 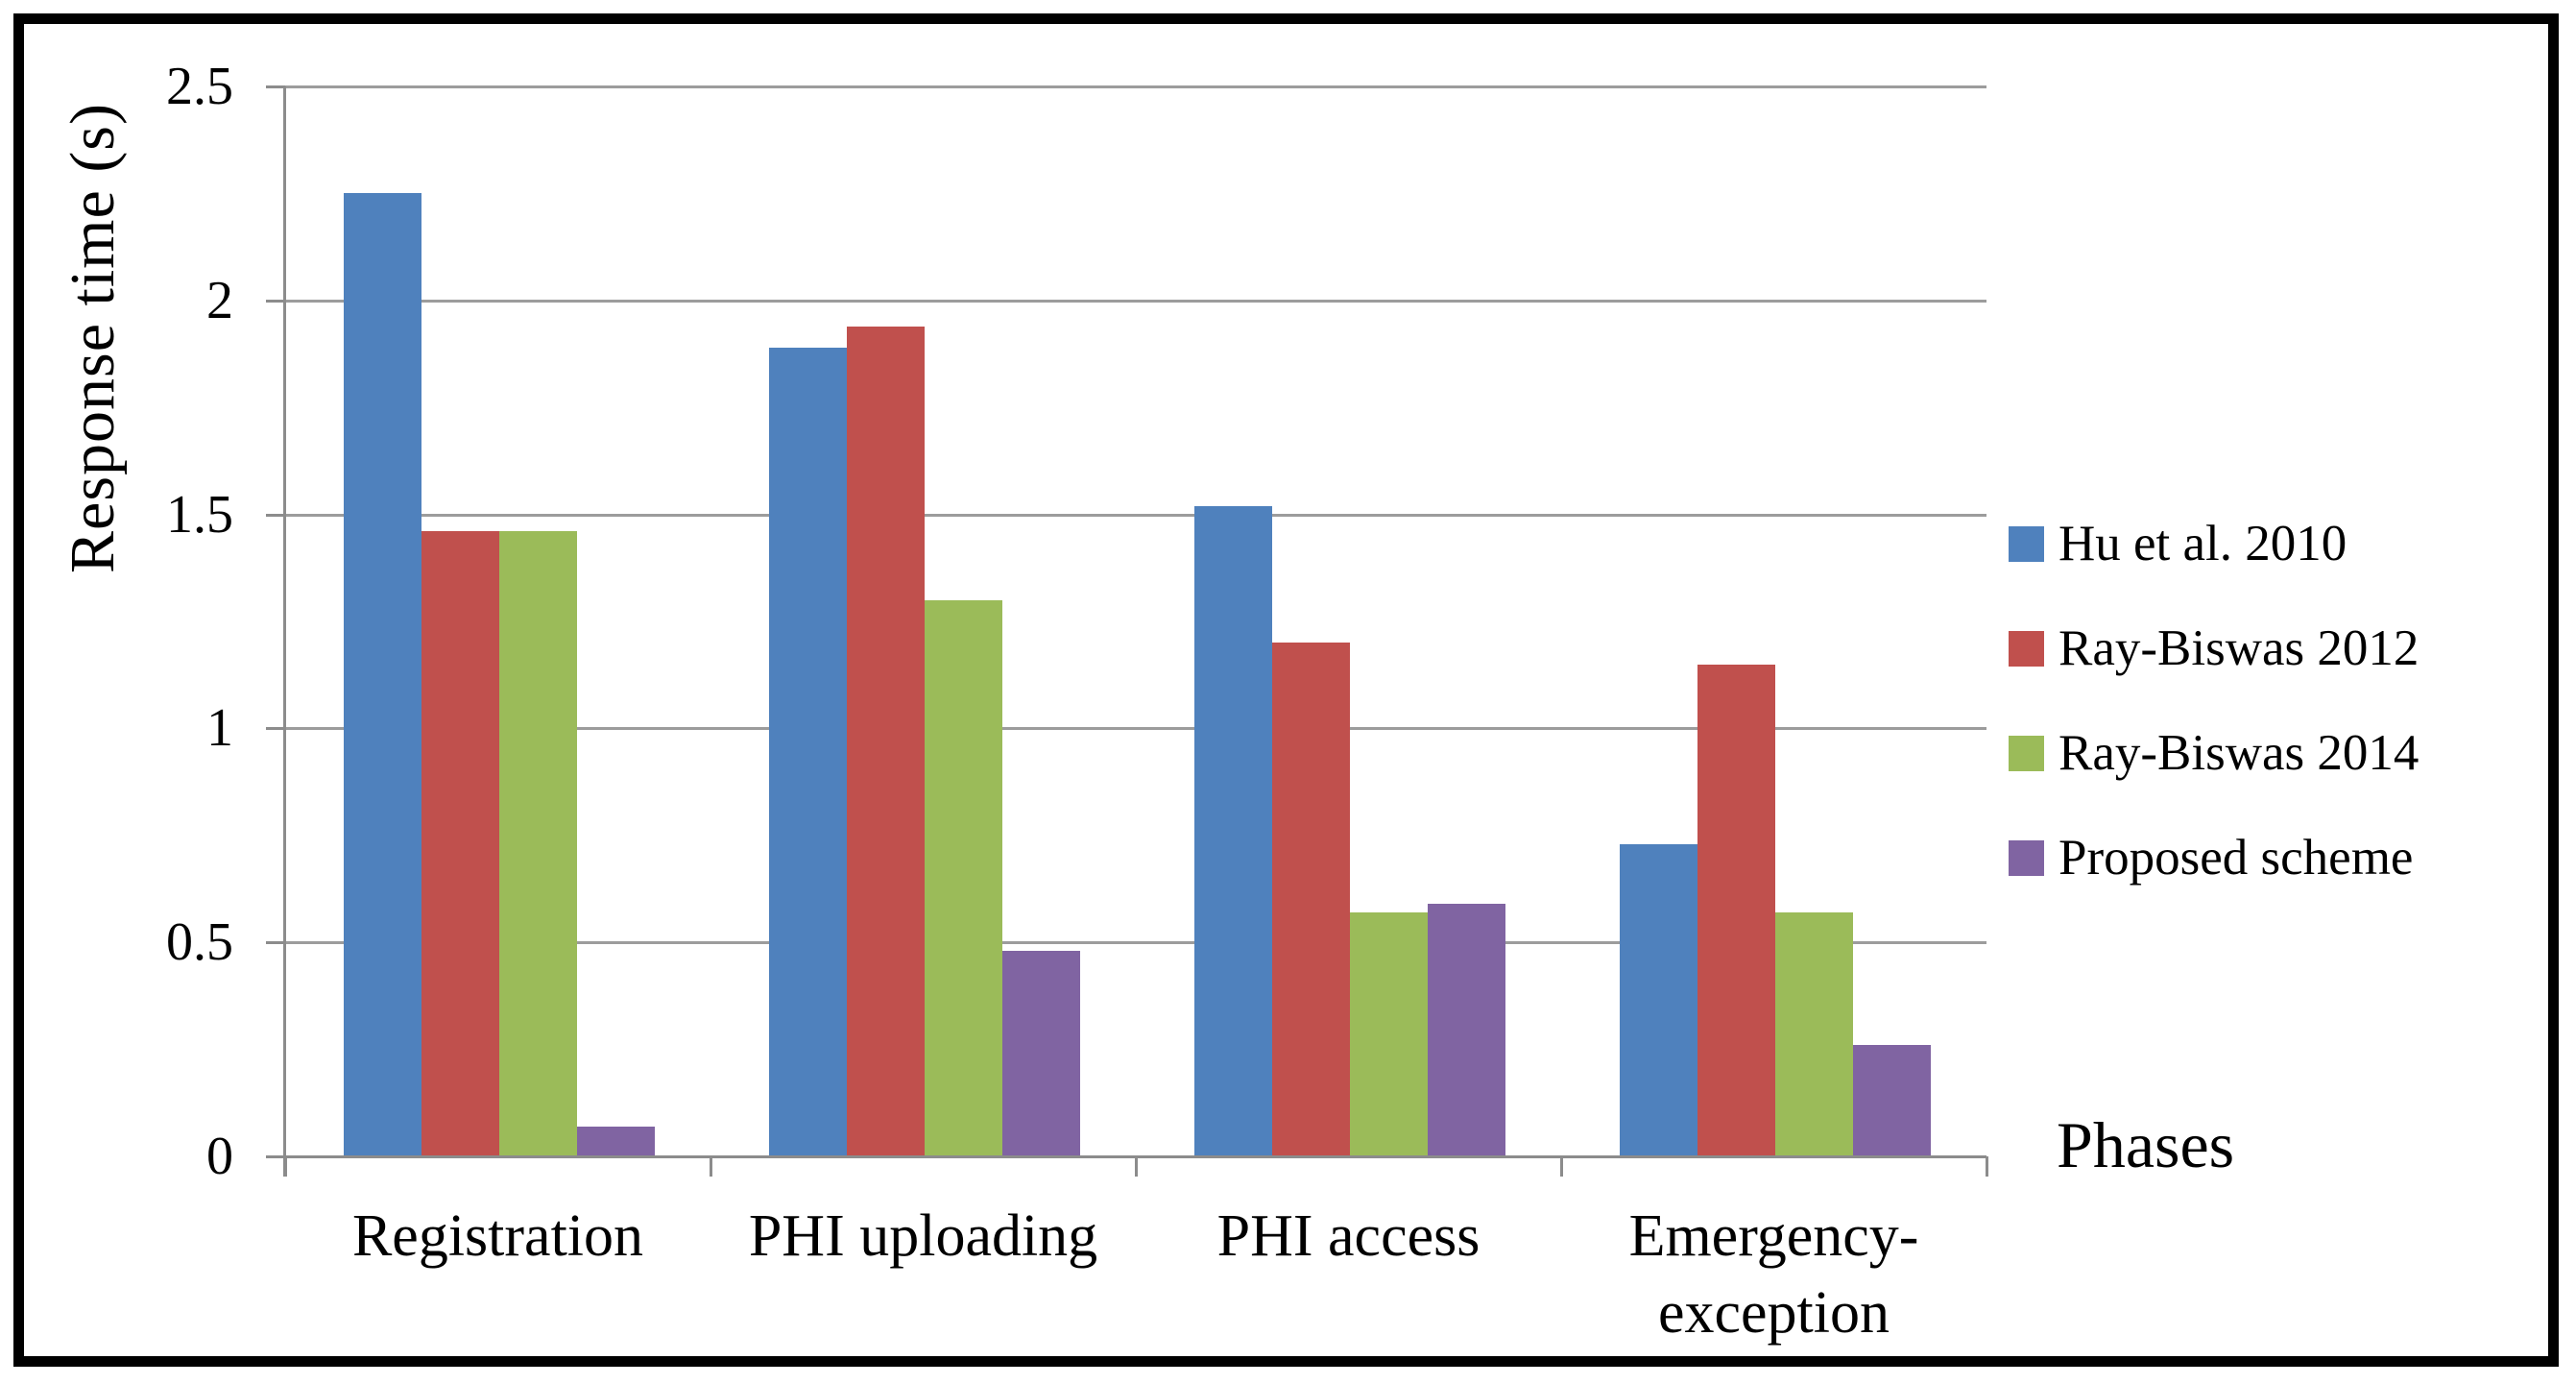 What do you see at coordinates (923, 1236) in the screenshot?
I see `category-label-phi-uploading: PHI uploading` at bounding box center [923, 1236].